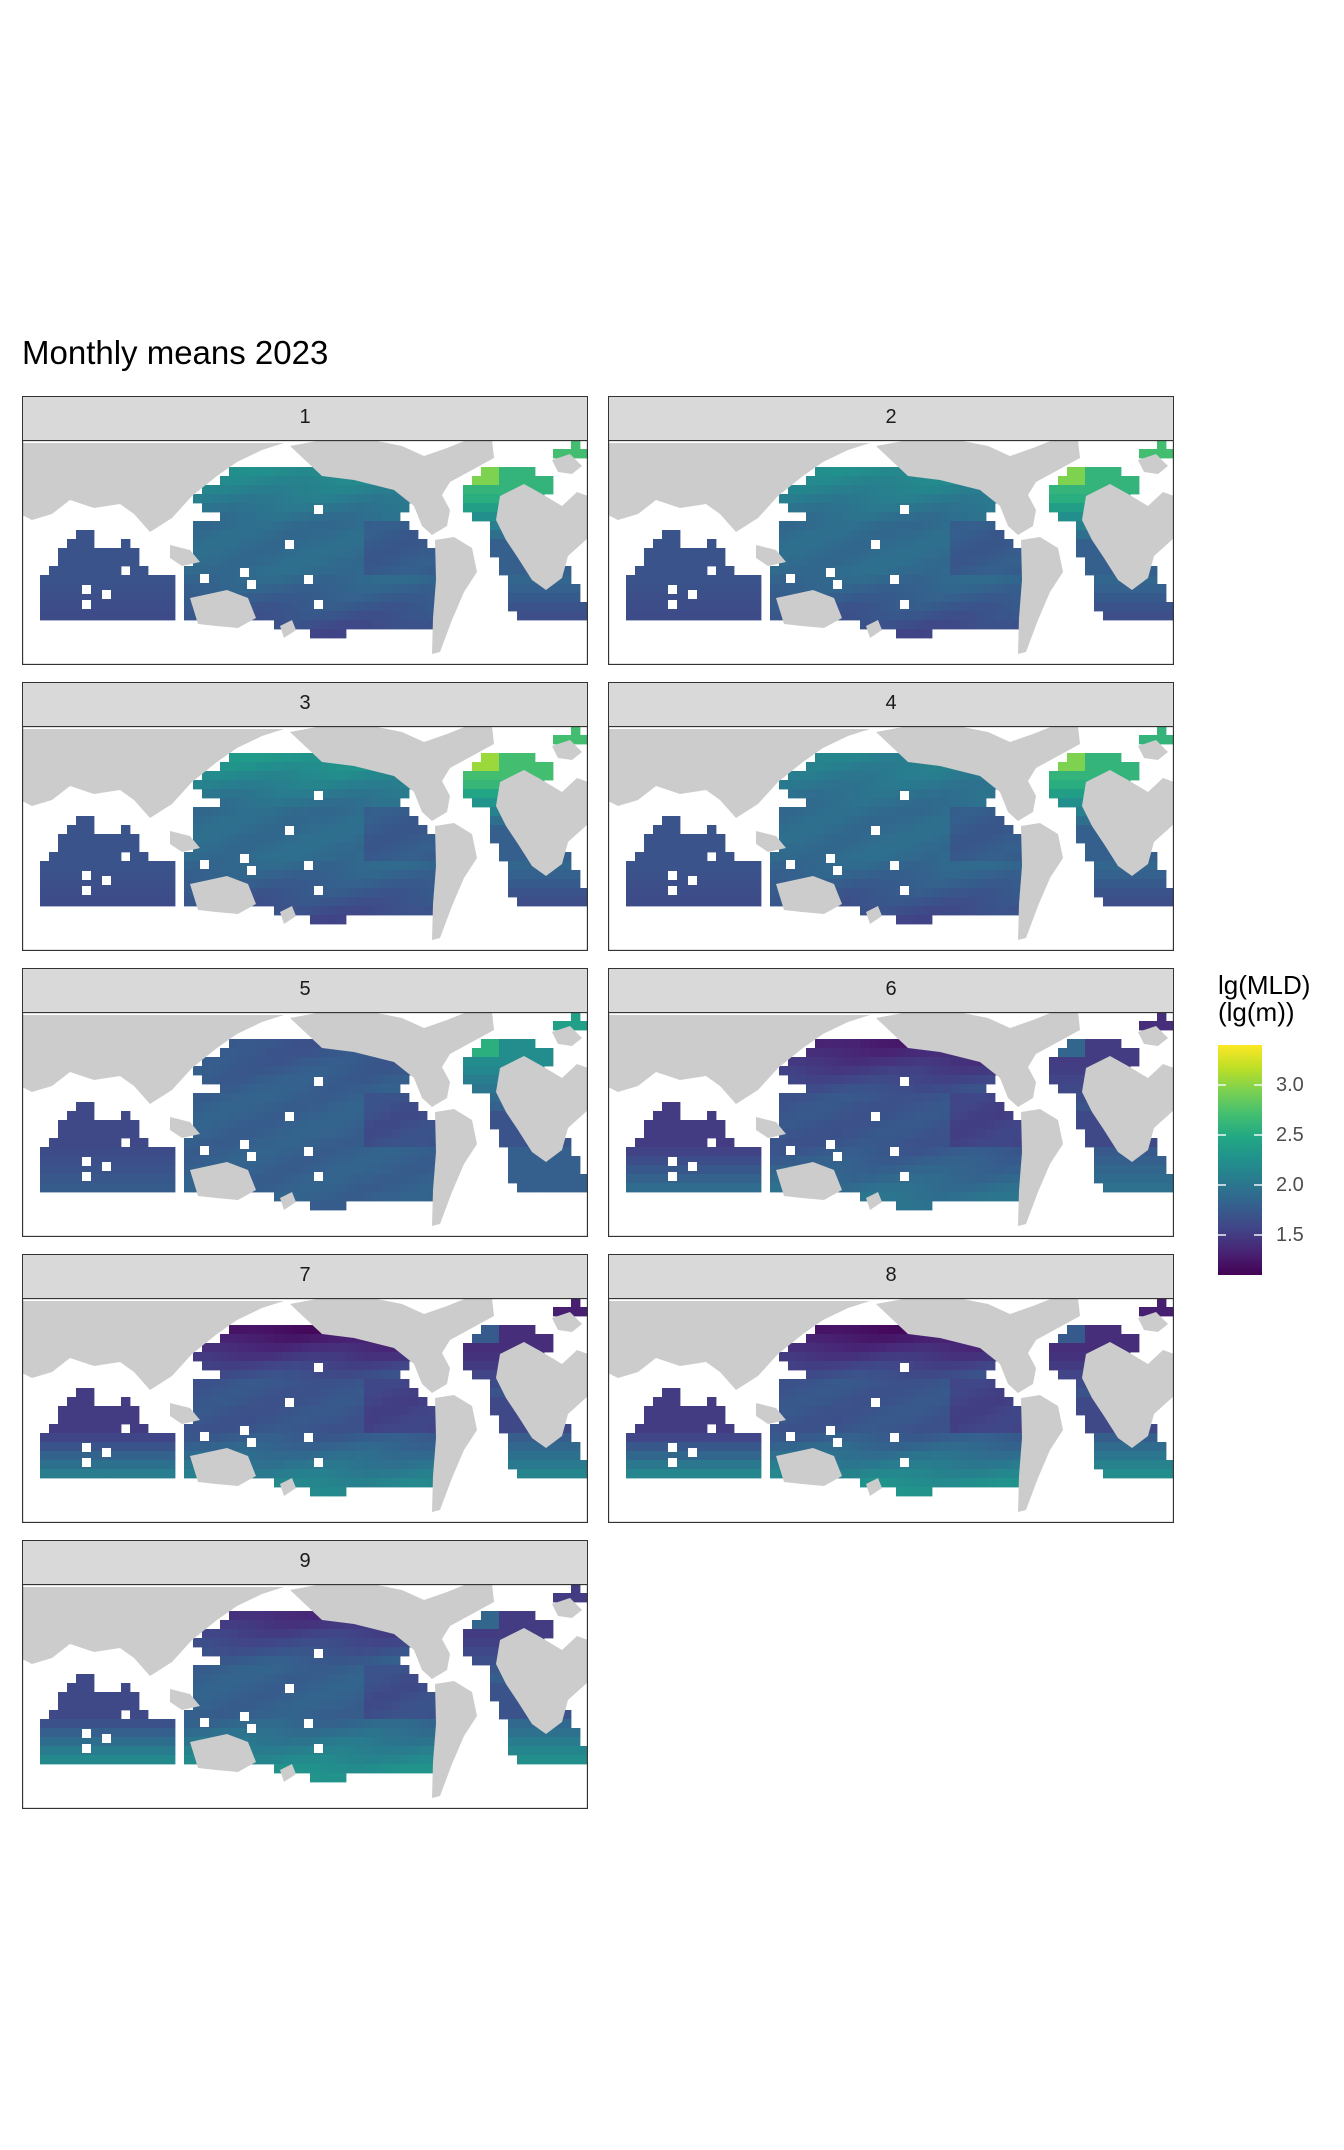 The height and width of the screenshot is (2150, 1344). I want to click on land-polygon, so click(739, 773).